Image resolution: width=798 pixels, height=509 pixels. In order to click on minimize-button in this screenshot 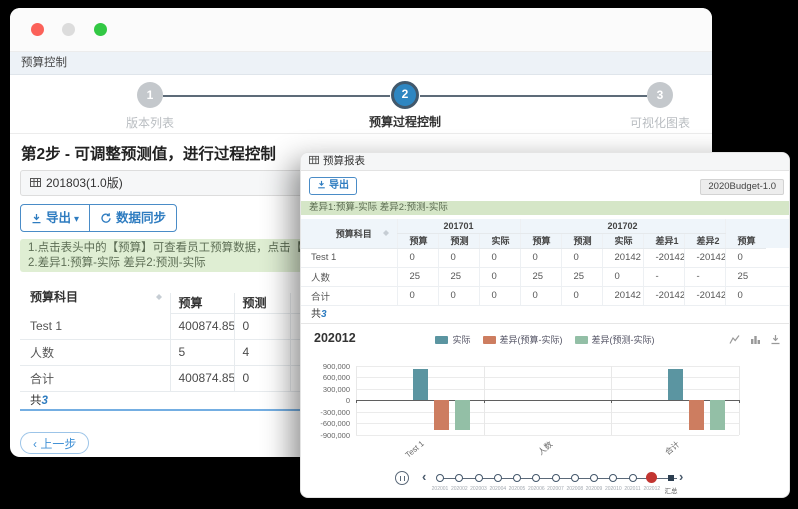, I will do `click(68, 29)`.